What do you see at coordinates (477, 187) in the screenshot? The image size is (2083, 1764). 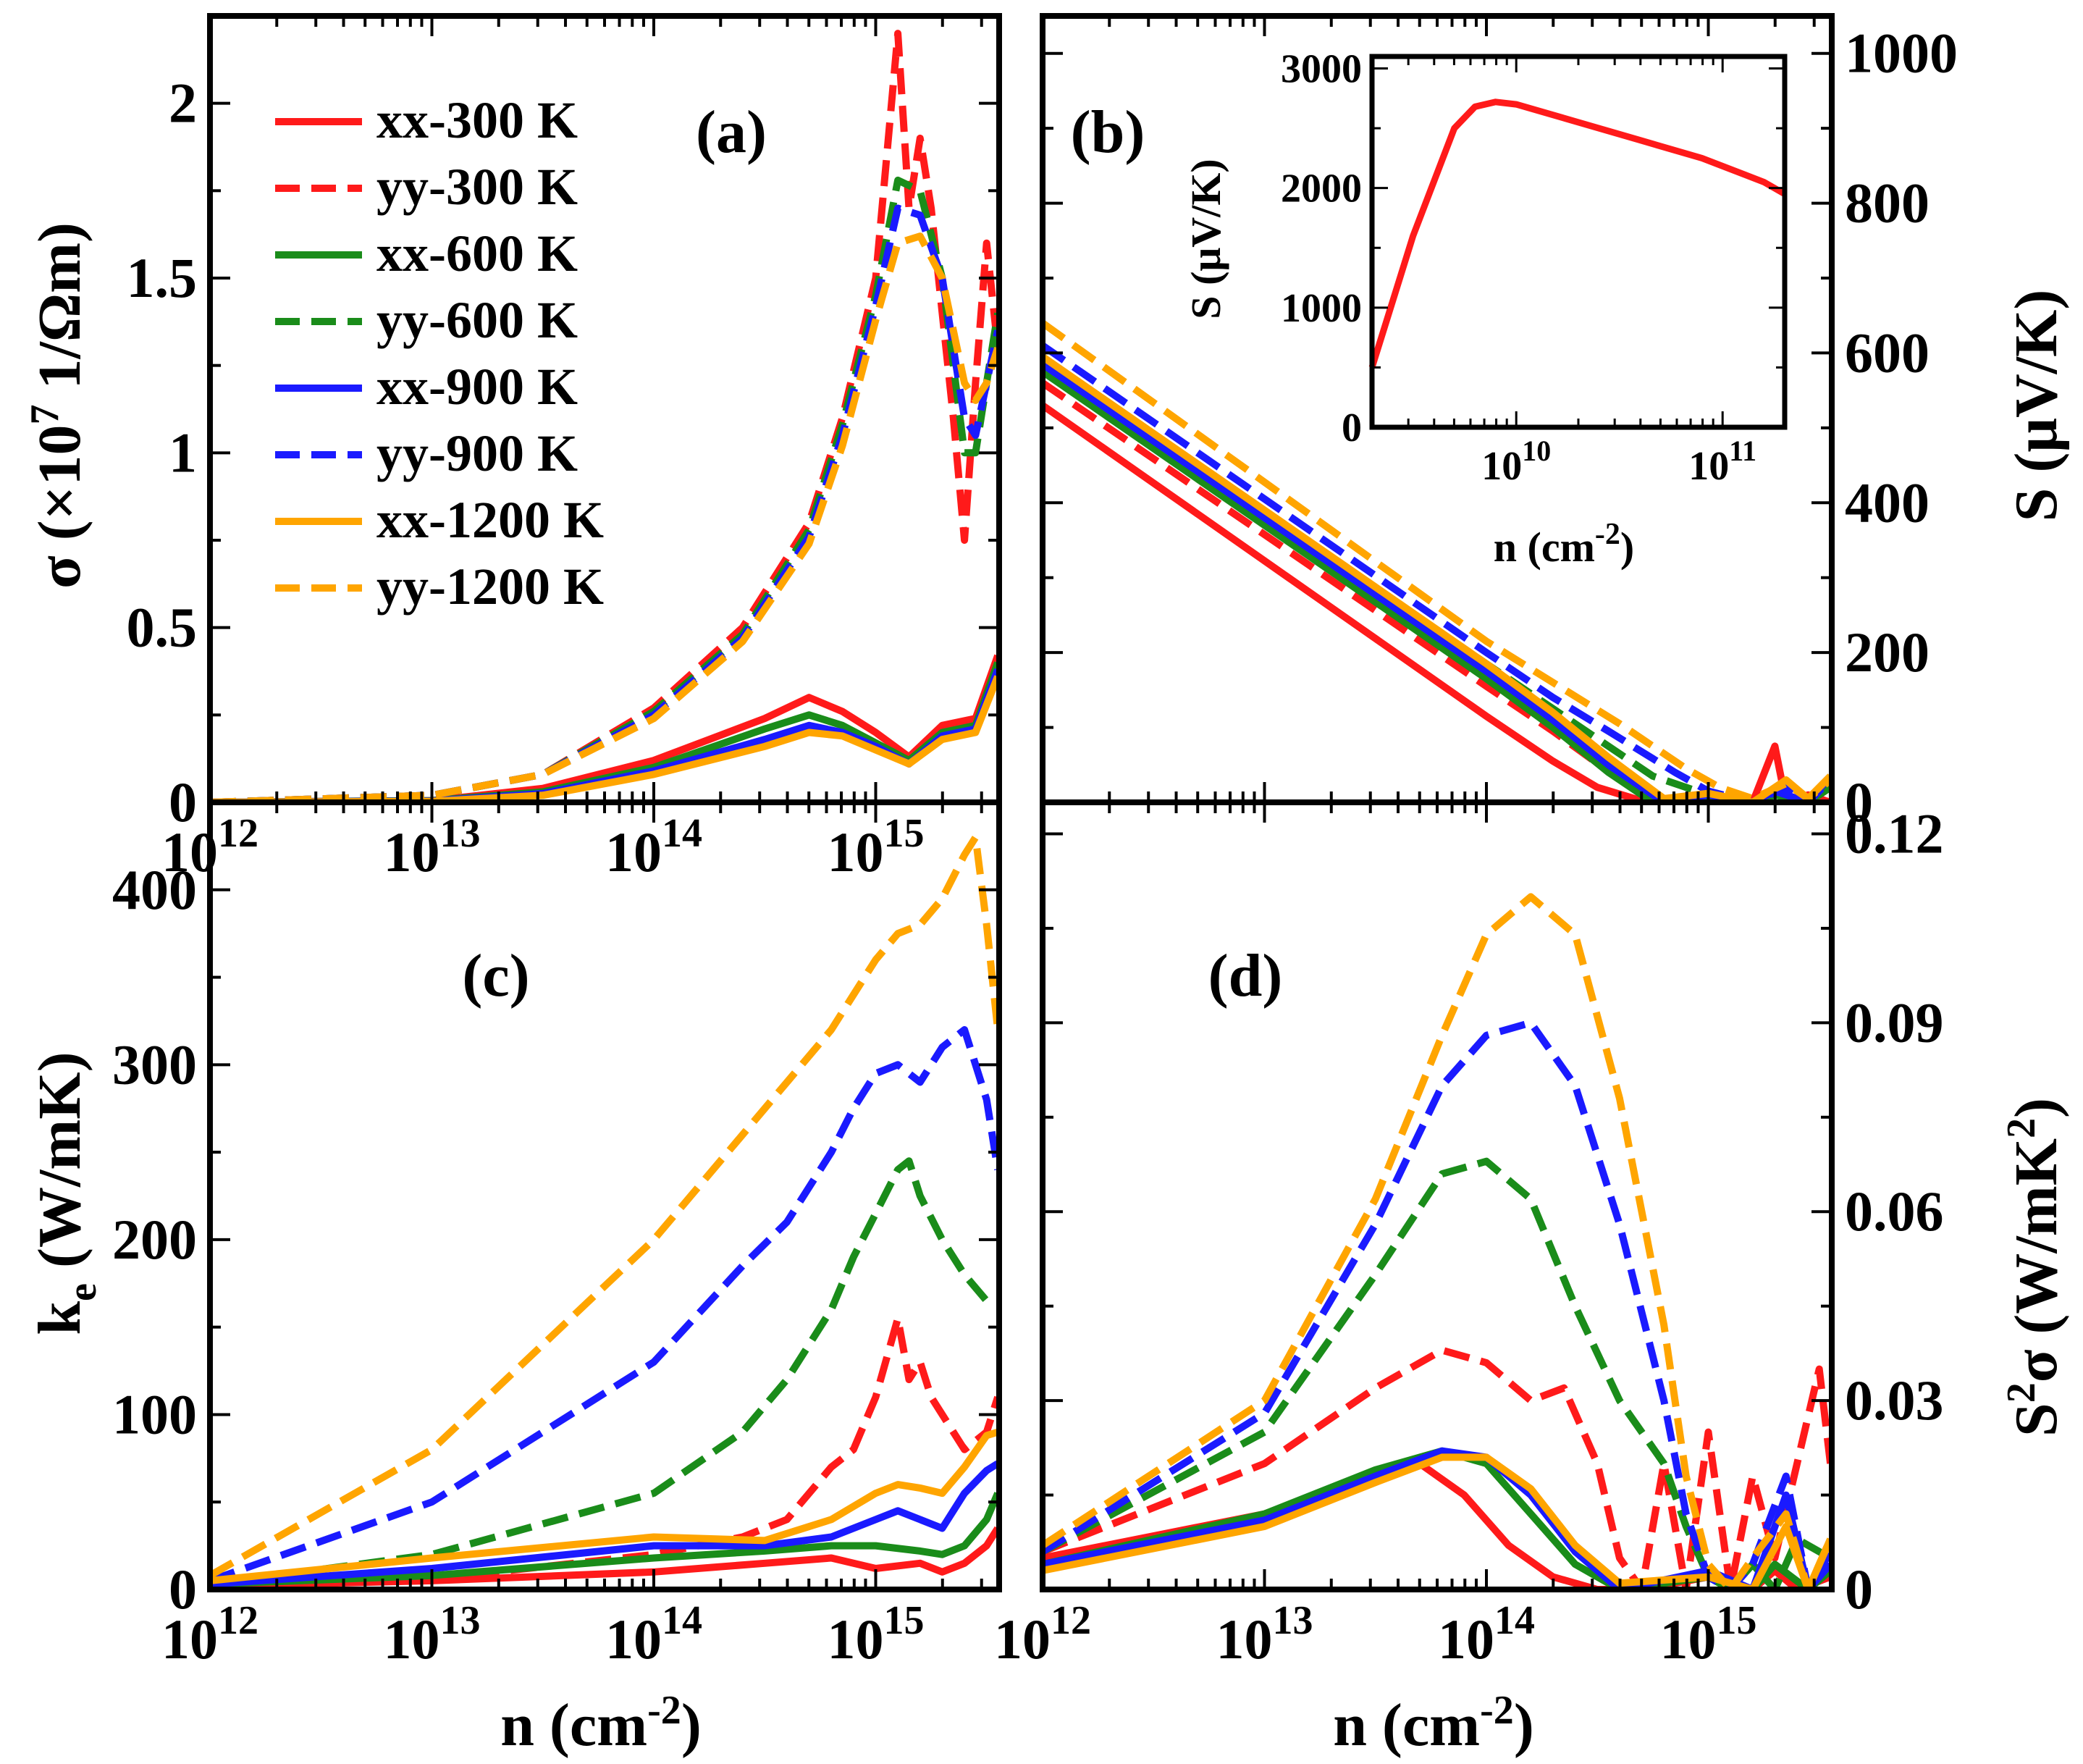 I see `legend-label-yy-300k: yy-300 K` at bounding box center [477, 187].